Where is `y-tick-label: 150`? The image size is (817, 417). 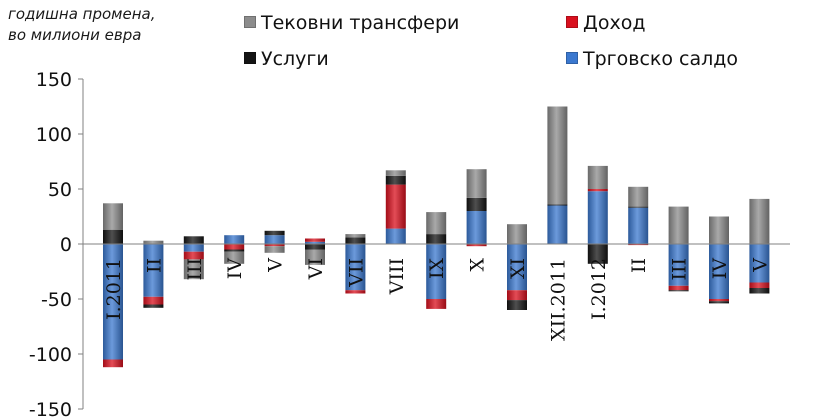 y-tick-label: 150 is located at coordinates (54, 80).